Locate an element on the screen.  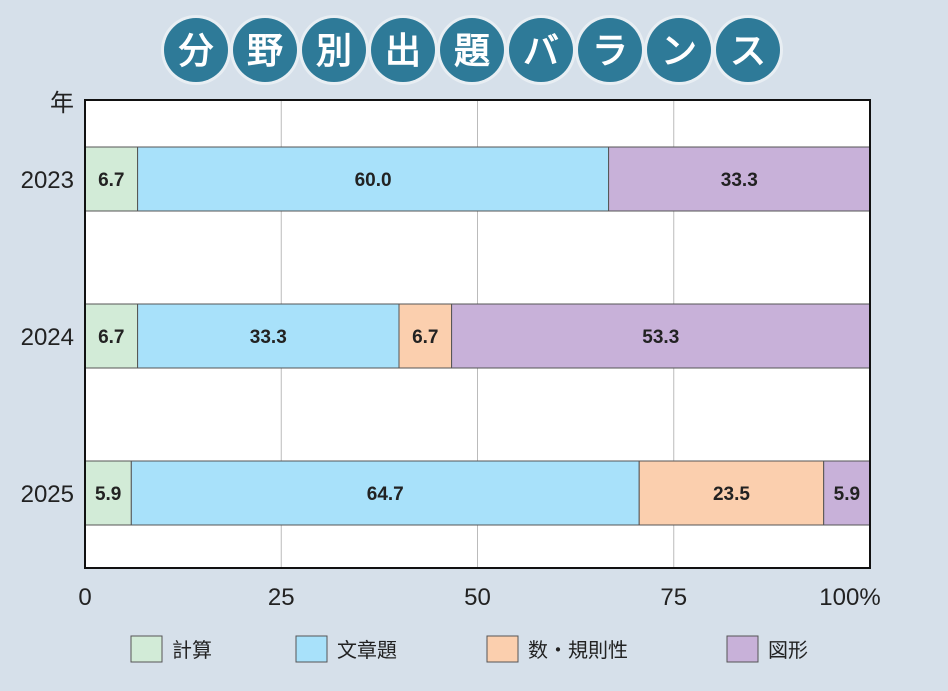
title-char-text: バ is located at coordinates (541, 51).